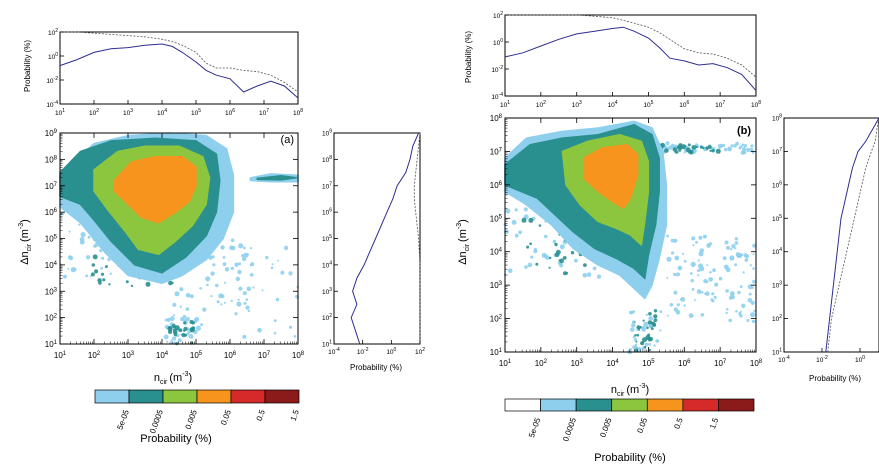  Describe the element at coordinates (196, 112) in the screenshot. I see `x-tick-label: 10⁵` at that location.